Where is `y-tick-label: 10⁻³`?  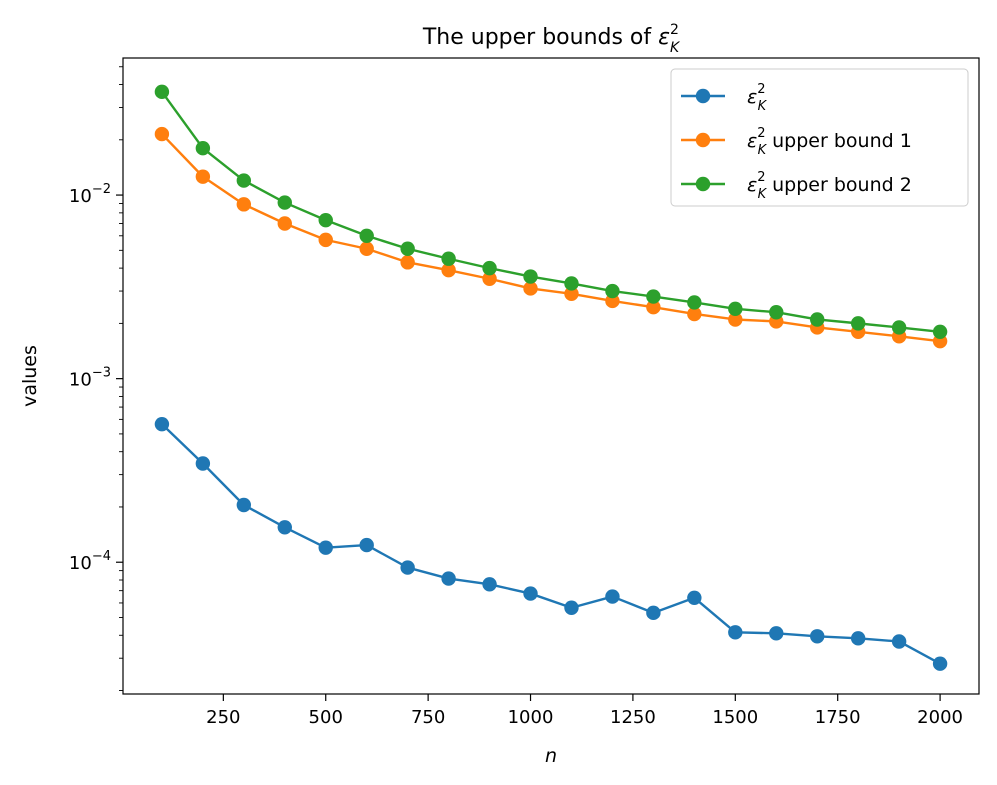 y-tick-label: 10⁻³ is located at coordinates (90, 378).